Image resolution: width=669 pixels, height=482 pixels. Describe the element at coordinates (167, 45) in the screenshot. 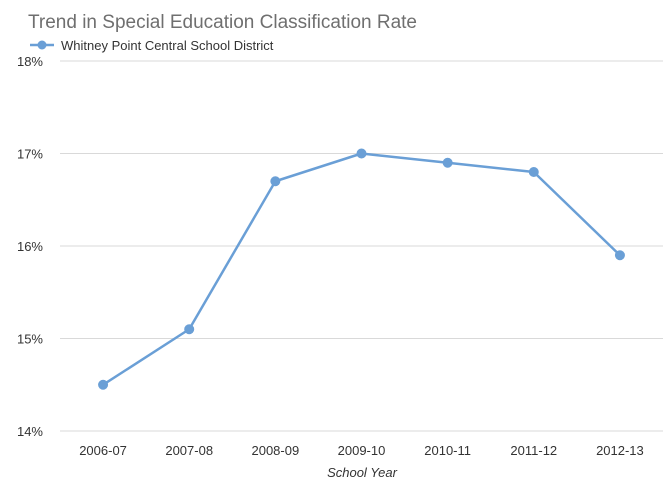

I see `legend-label: Whitney Point Central School District` at that location.